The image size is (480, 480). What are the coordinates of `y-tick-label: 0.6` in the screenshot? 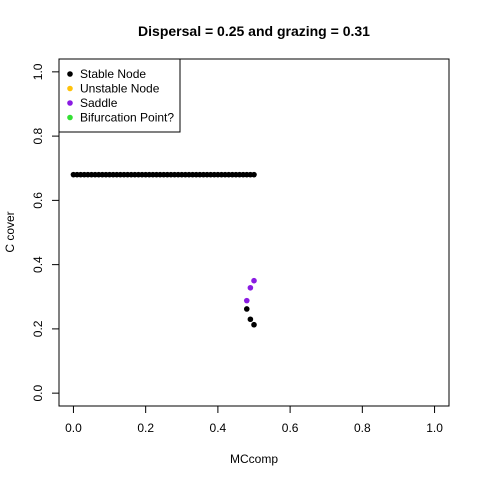 It's located at (38, 200).